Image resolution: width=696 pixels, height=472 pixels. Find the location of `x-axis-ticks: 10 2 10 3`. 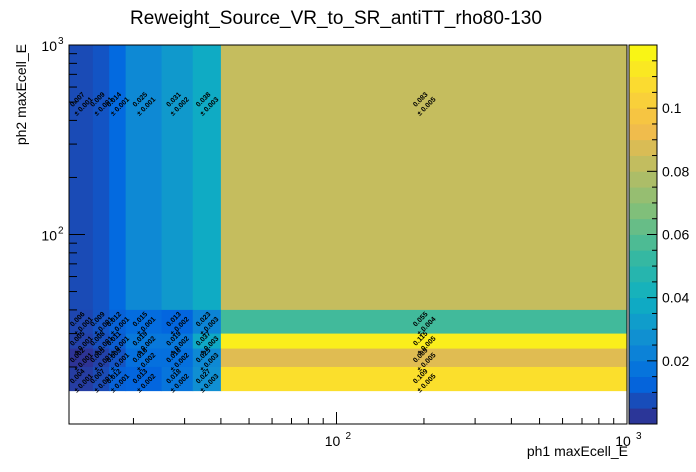

x-axis-ticks: 10 2 10 3 is located at coordinates (387, 430).